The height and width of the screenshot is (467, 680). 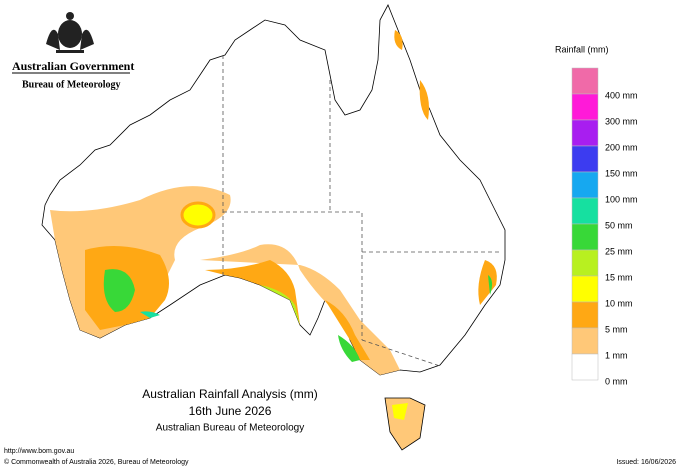 I want to click on legend-label: 25 mm, so click(x=619, y=251).